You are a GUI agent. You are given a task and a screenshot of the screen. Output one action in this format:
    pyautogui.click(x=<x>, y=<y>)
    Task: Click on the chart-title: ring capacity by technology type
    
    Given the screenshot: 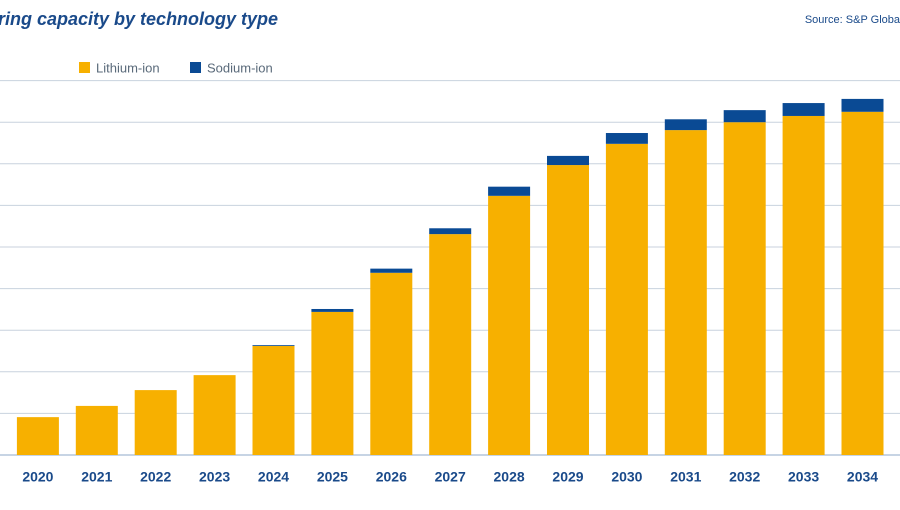 What is the action you would take?
    pyautogui.click(x=139, y=19)
    